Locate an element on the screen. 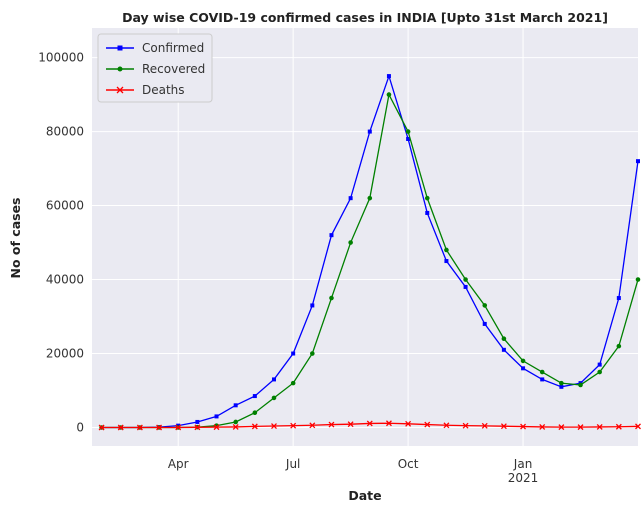  x-tick-label: Jan 2021 is located at coordinates (523, 471).